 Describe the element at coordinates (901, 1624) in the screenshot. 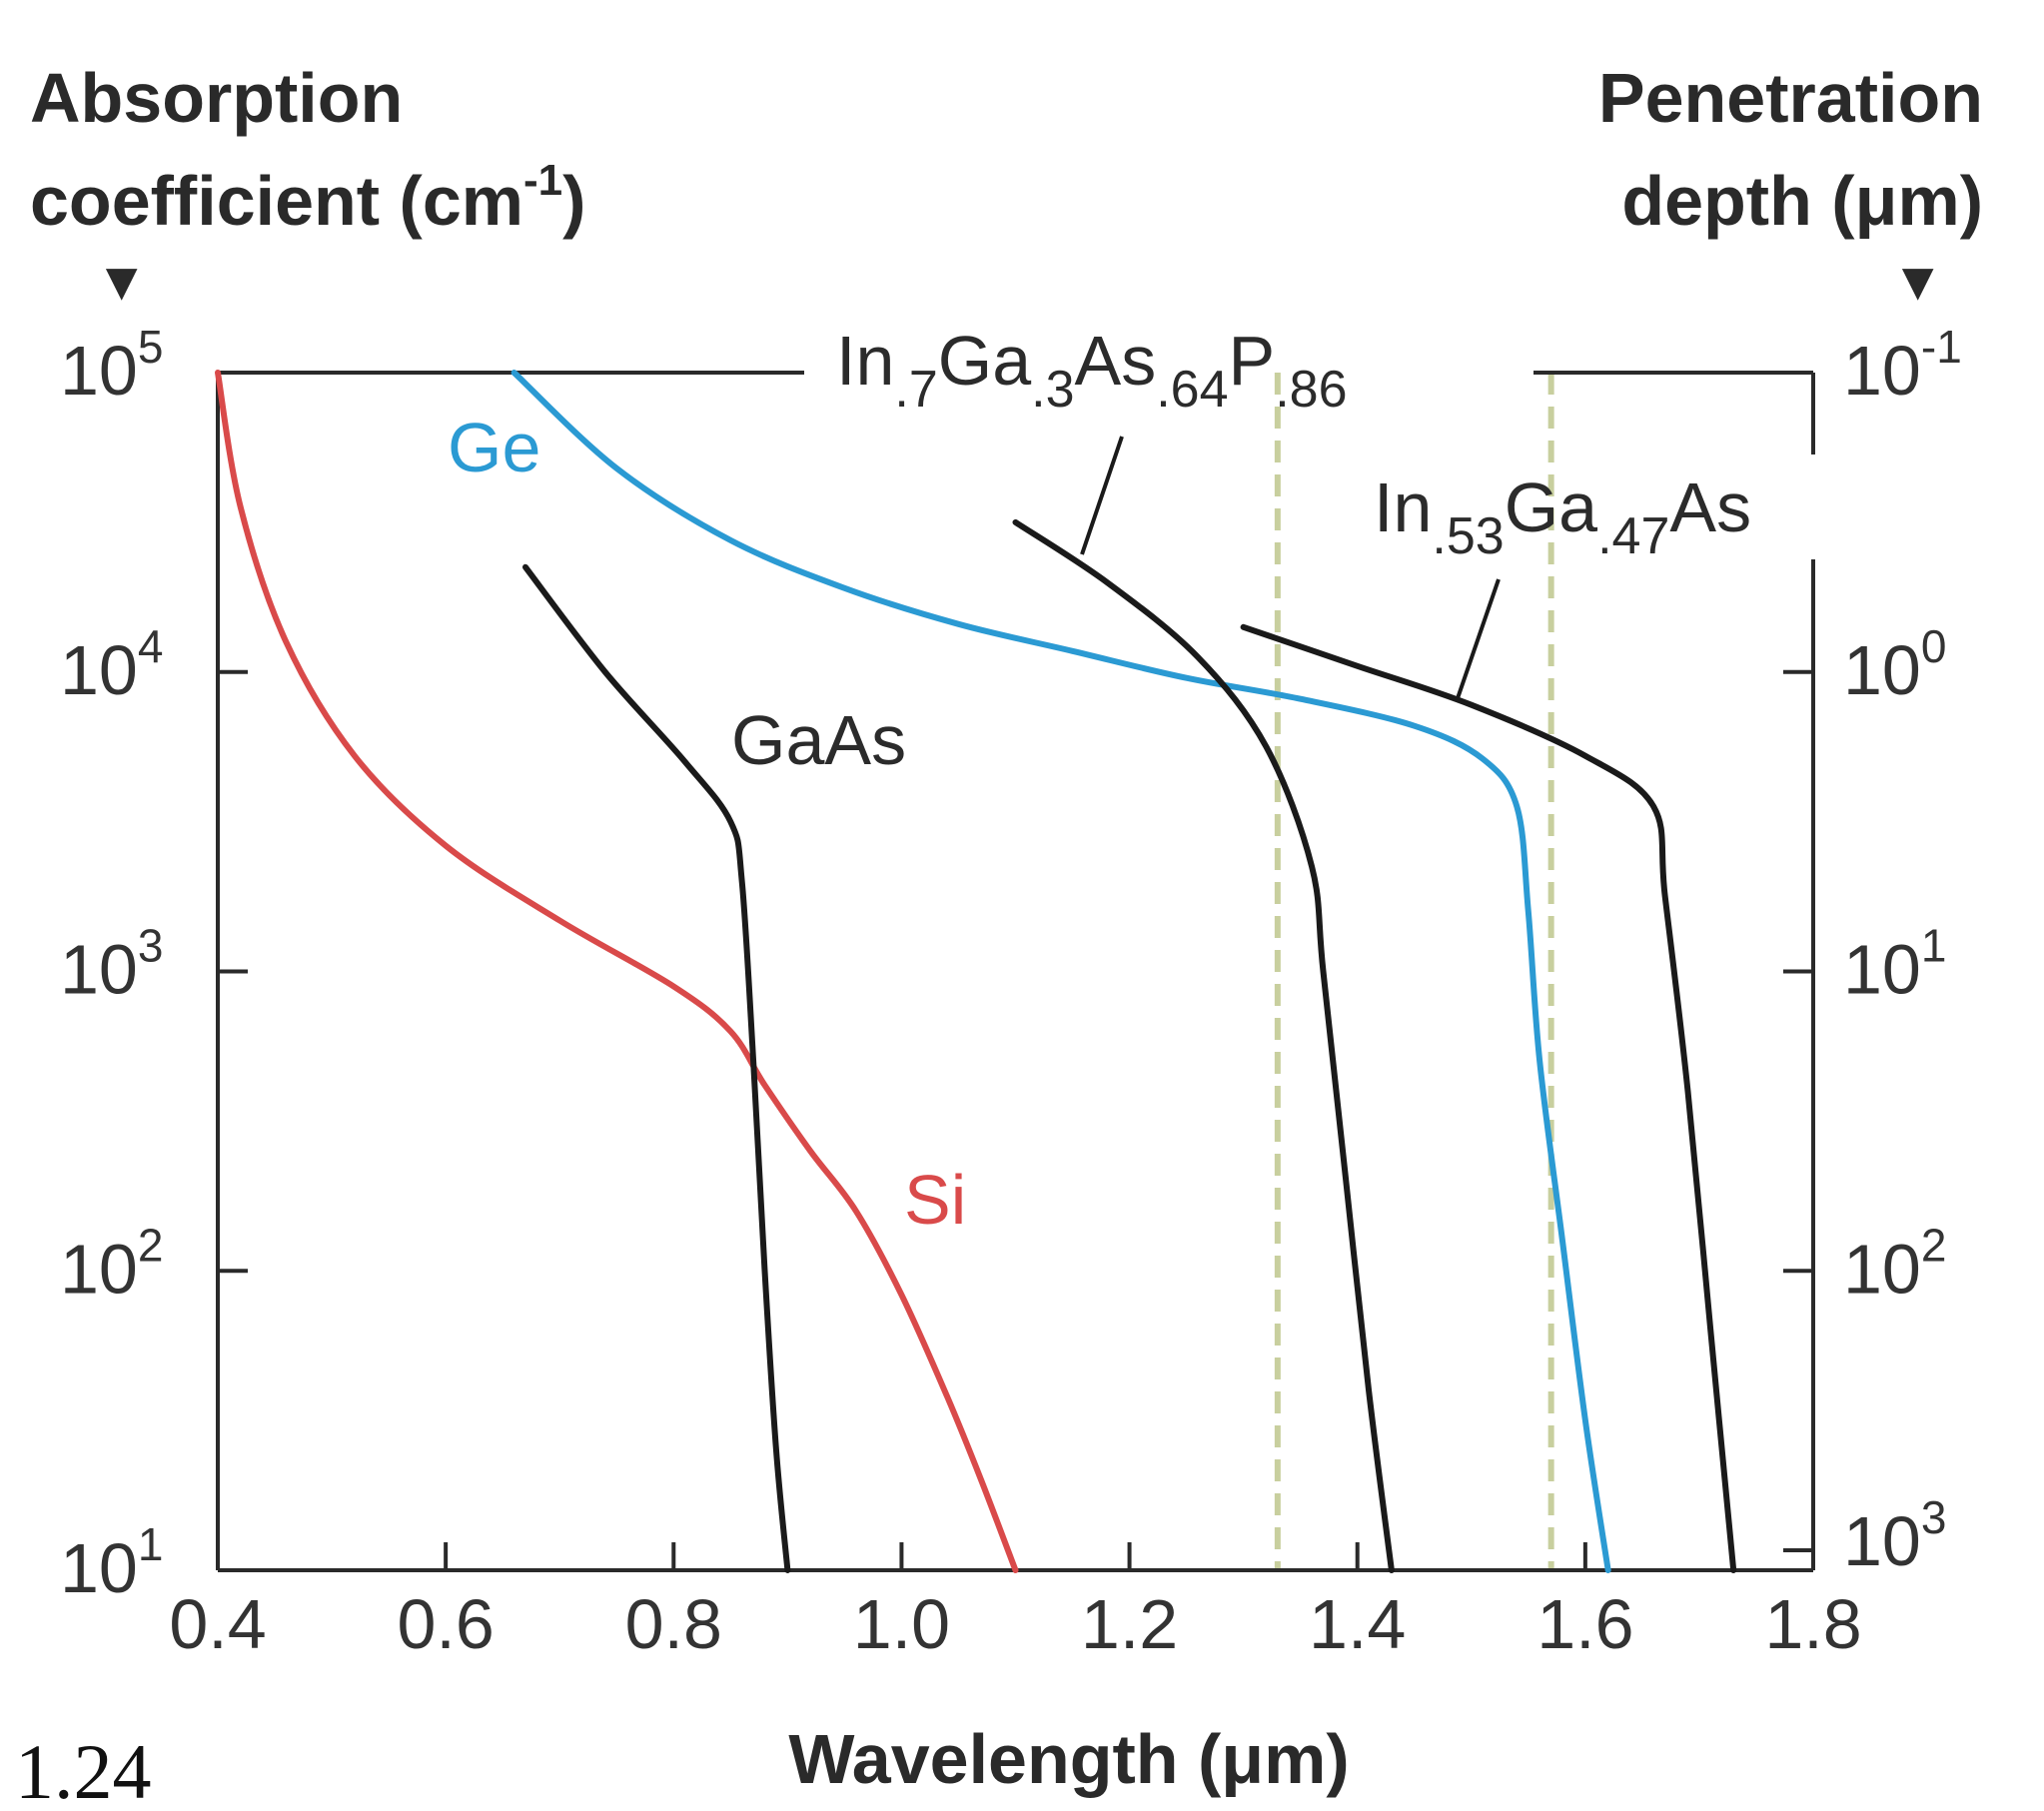

I see `x-tick-label: 1.0` at that location.